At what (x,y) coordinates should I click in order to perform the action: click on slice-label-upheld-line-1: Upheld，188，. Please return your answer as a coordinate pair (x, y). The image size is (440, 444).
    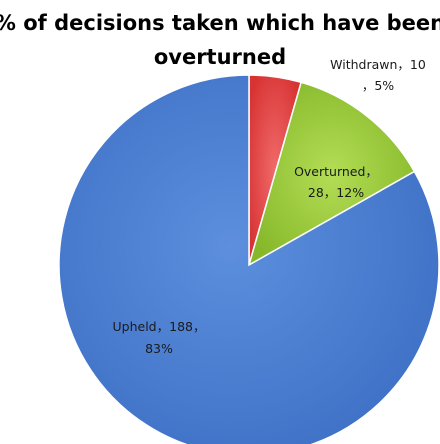
    Looking at the image, I should click on (159, 326).